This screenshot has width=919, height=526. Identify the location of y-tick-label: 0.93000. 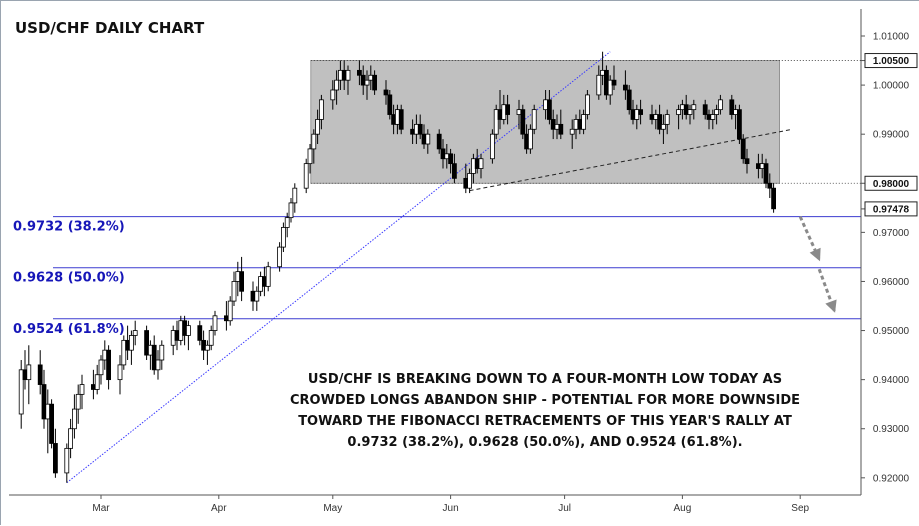
(891, 429).